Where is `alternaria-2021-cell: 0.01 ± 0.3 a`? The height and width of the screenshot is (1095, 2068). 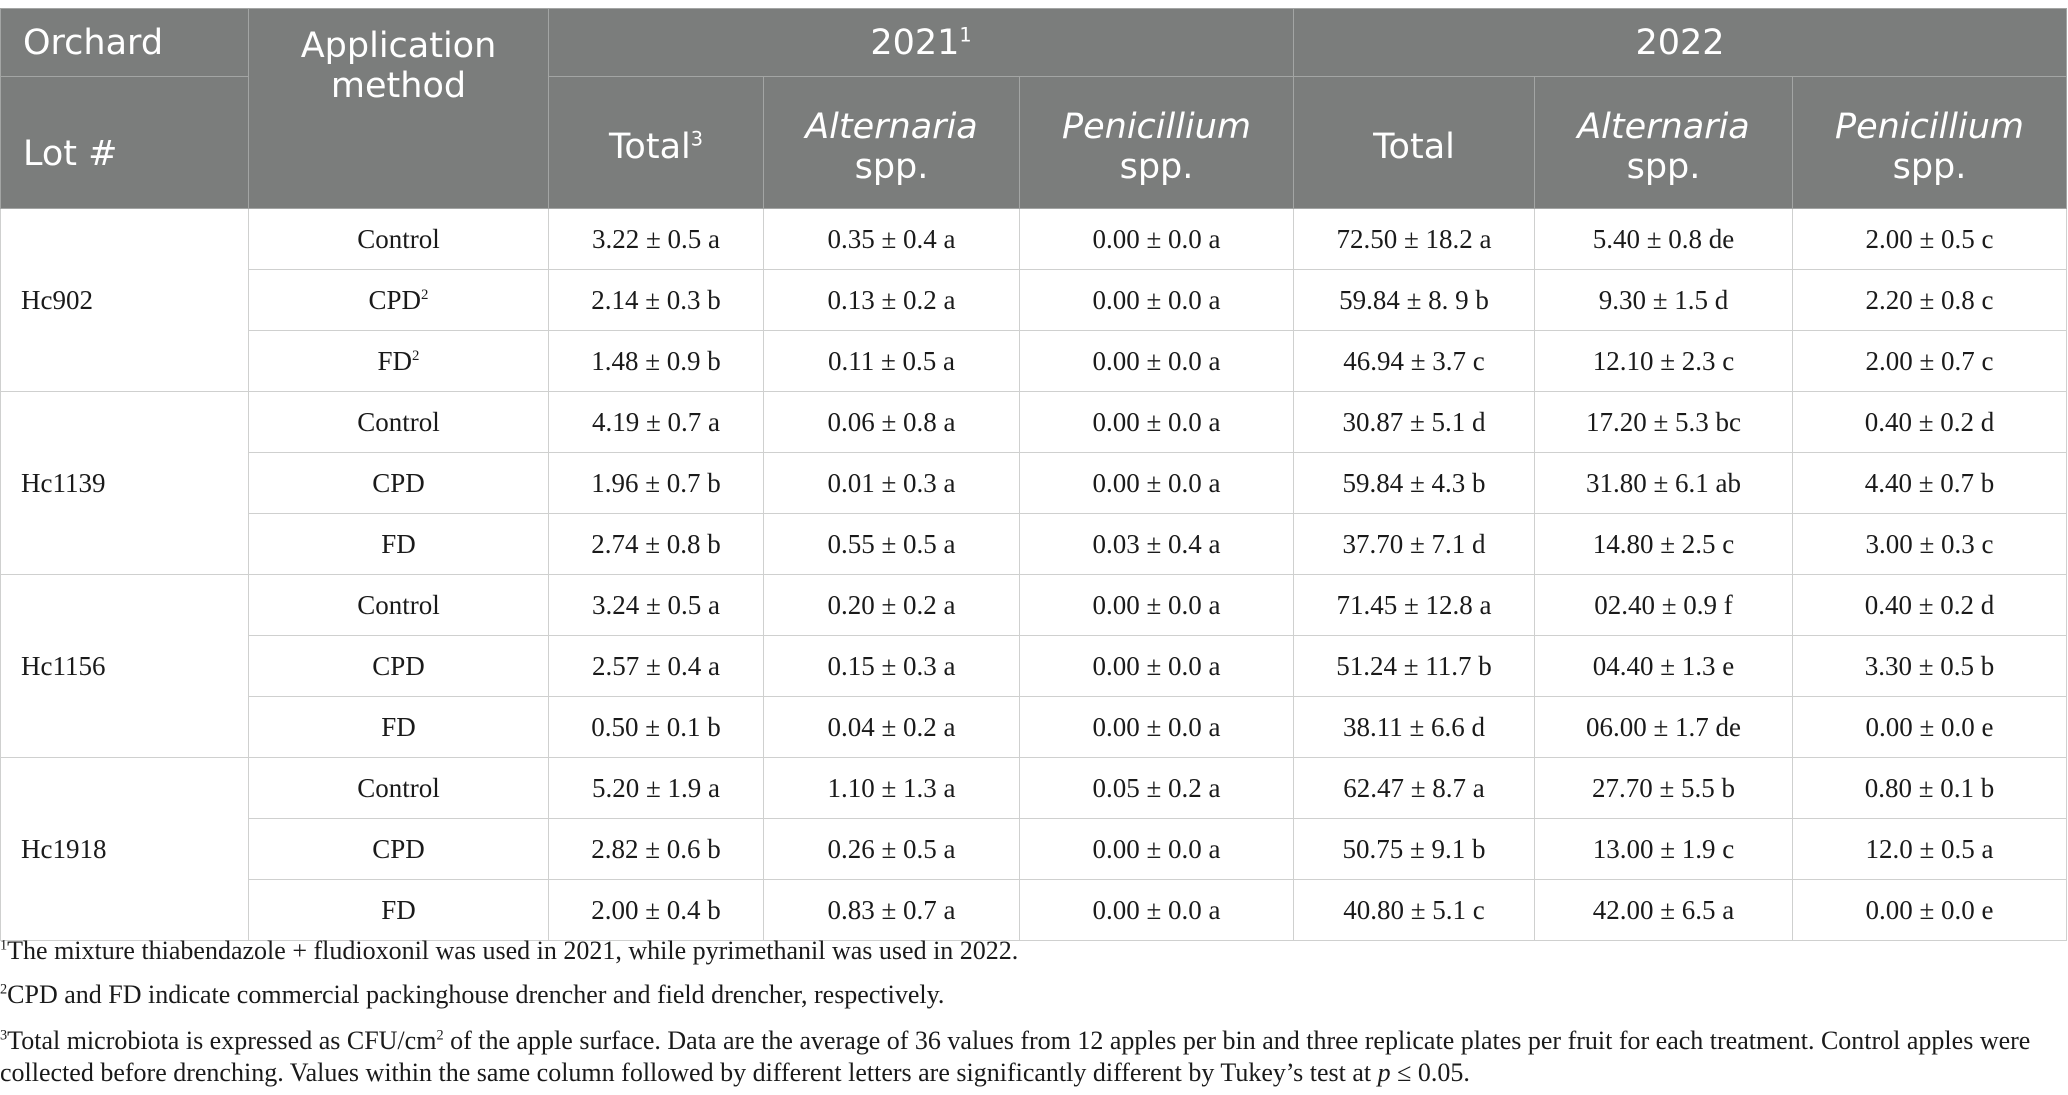
alternaria-2021-cell: 0.01 ± 0.3 a is located at coordinates (891, 483).